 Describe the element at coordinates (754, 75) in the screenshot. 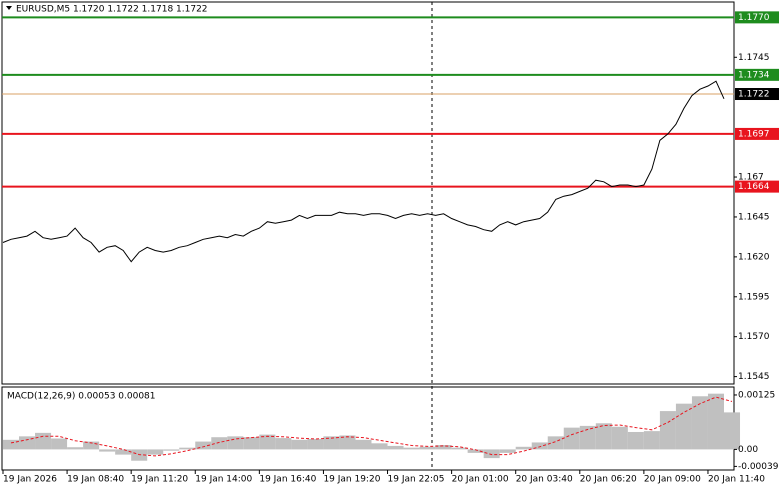

I see `level-label: 1.1734` at that location.